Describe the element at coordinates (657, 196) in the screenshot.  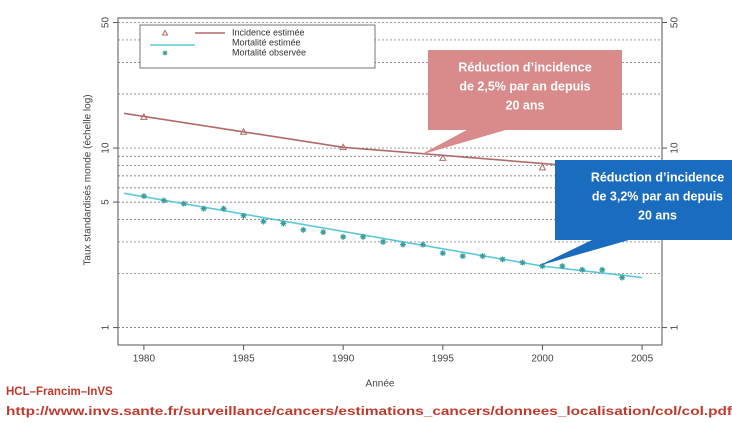
I see `callout-text: de 3,2% par an depuis` at that location.